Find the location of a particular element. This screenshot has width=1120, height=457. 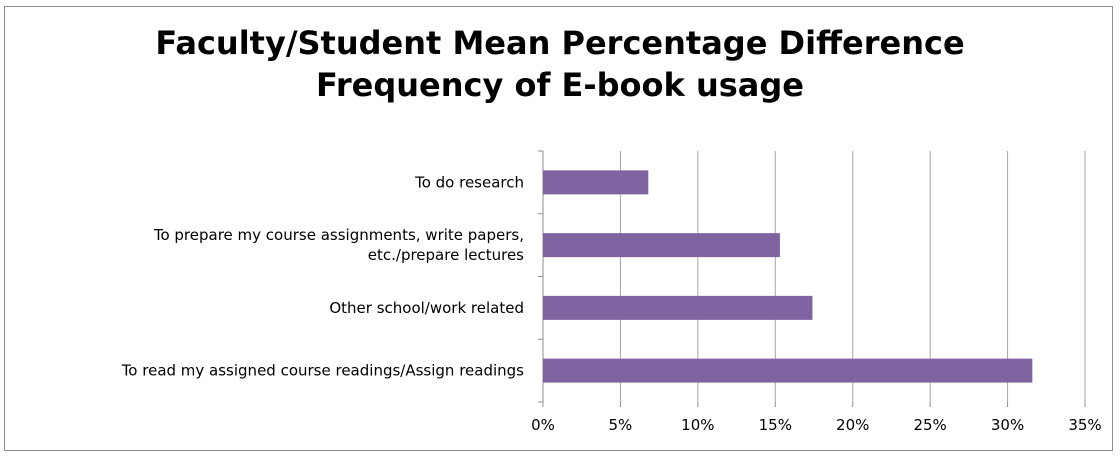

category-label: To do research is located at coordinates (469, 182).